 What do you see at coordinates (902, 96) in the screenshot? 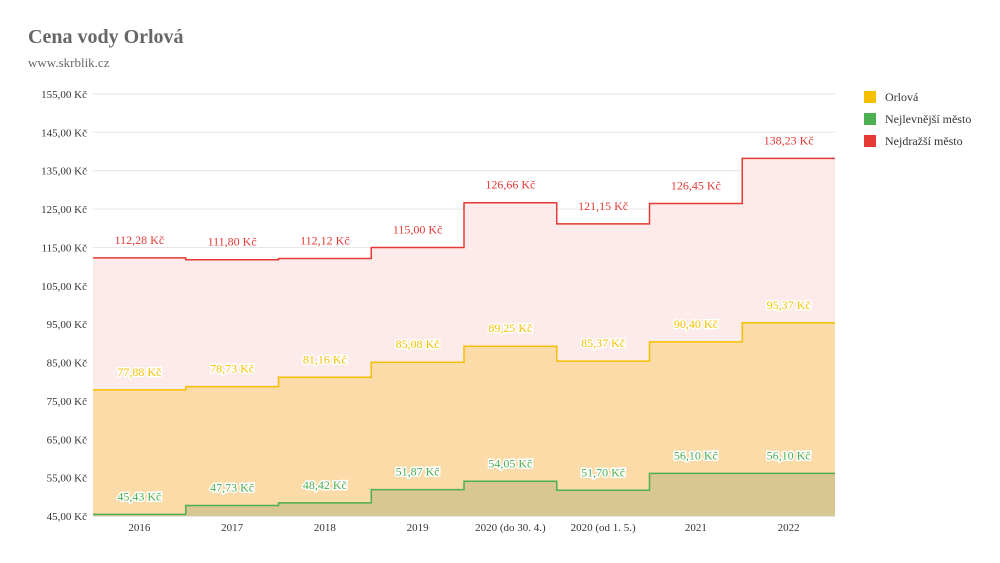
I see `legend-label-orlova: Orlová` at bounding box center [902, 96].